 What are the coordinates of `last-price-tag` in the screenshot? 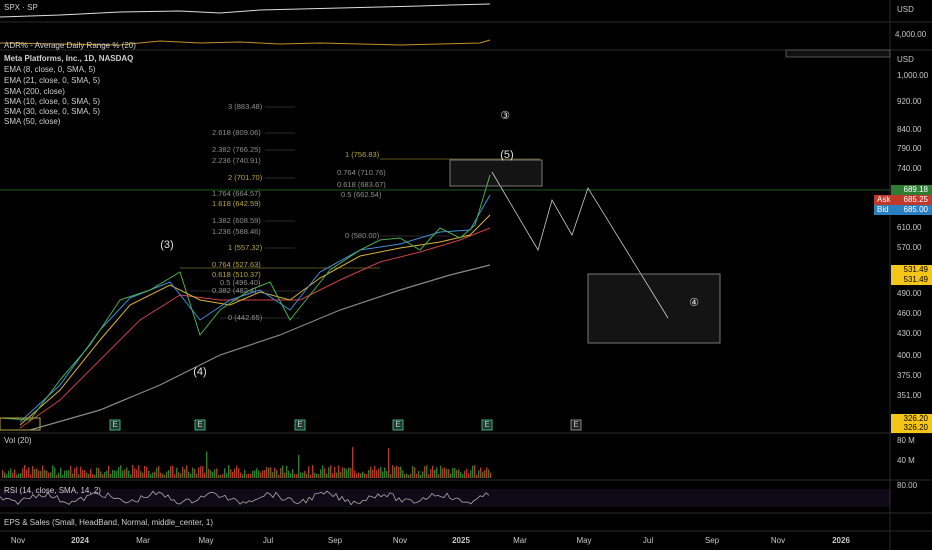 It's located at (911, 190).